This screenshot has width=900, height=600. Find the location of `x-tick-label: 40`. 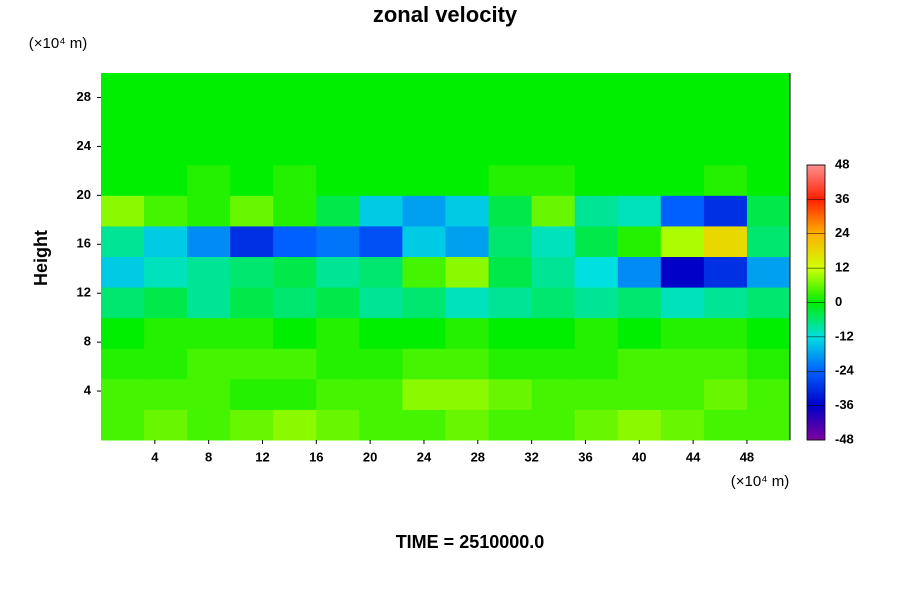

x-tick-label: 40 is located at coordinates (639, 456).